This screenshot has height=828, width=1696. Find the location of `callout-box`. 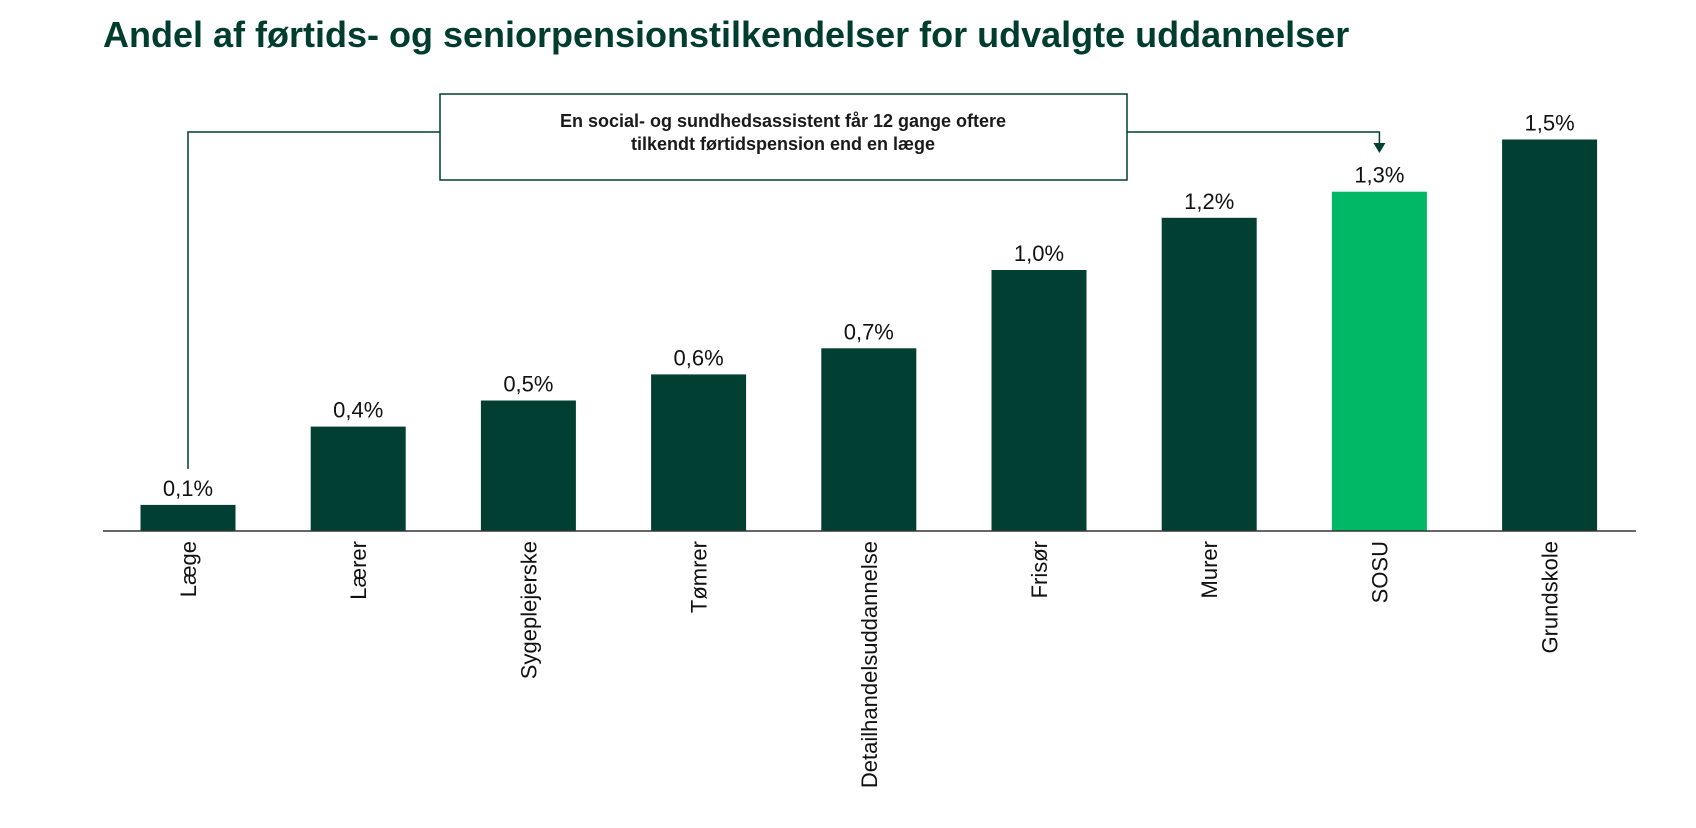

callout-box is located at coordinates (783, 137).